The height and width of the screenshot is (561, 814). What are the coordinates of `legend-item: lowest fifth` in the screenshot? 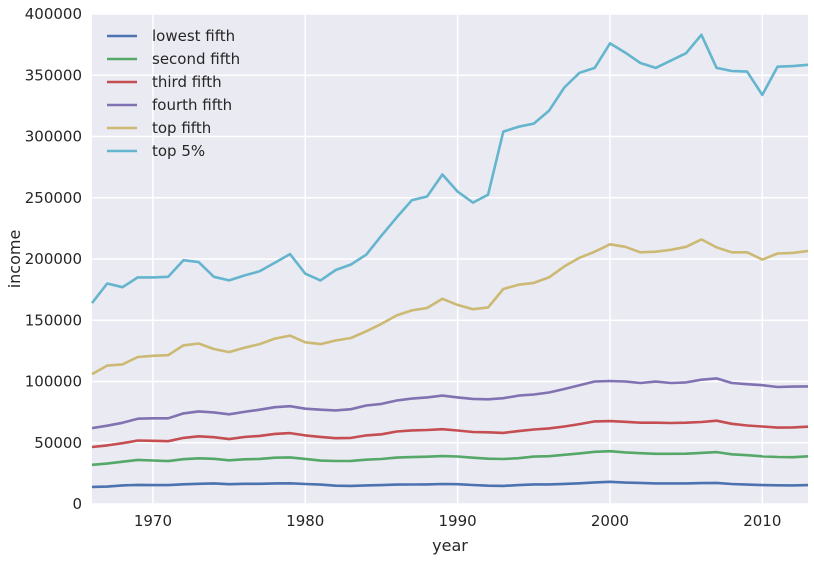 It's located at (171, 36).